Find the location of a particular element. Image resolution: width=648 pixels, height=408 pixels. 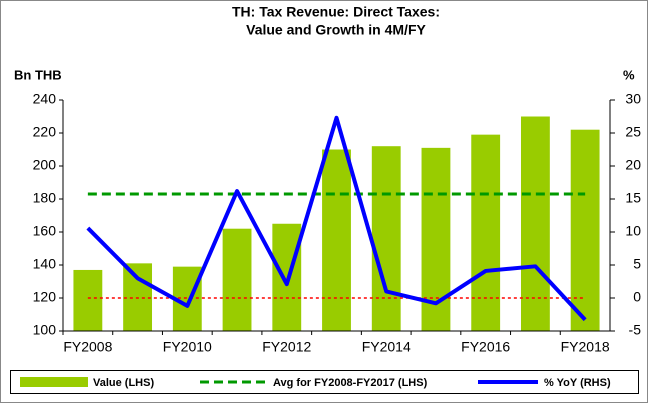

x-tick-label: FY2016 is located at coordinates (485, 347).